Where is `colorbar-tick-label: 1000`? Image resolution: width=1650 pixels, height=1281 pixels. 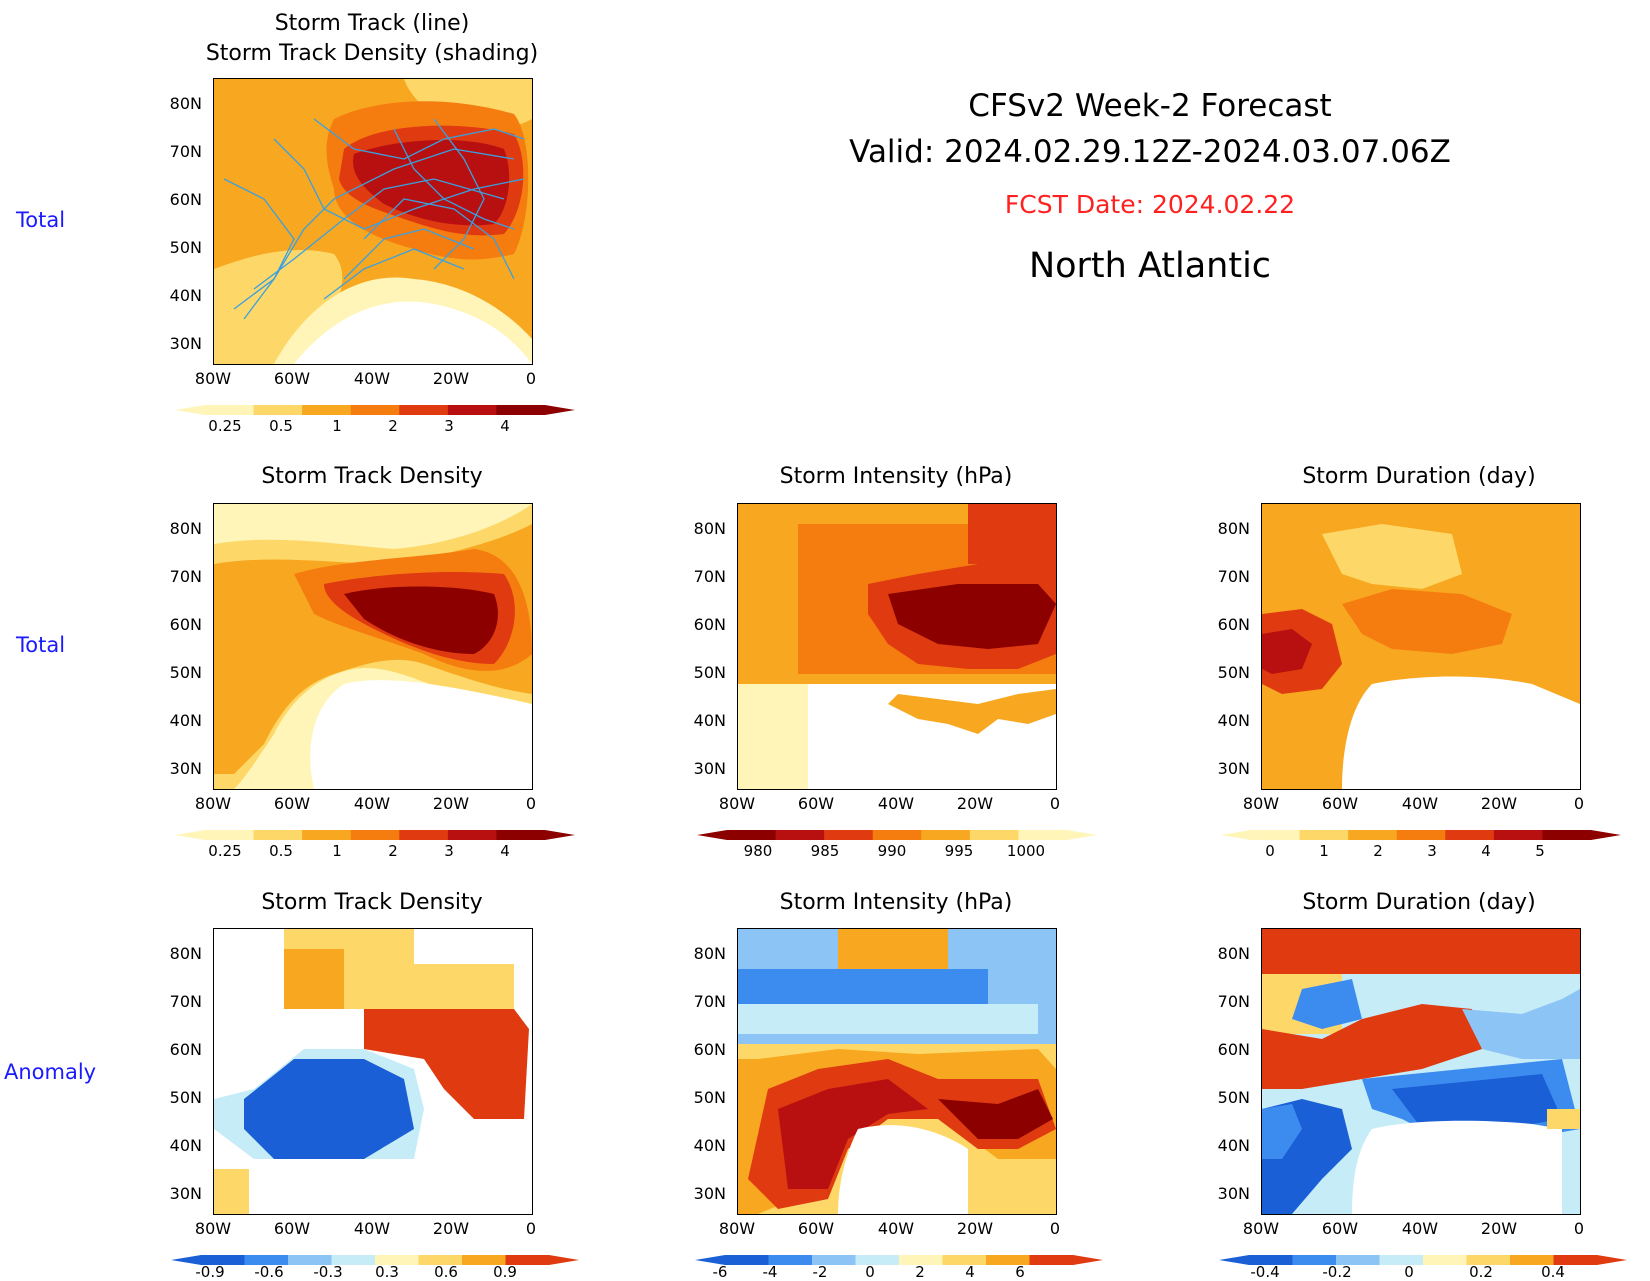 colorbar-tick-label: 1000 is located at coordinates (1026, 851).